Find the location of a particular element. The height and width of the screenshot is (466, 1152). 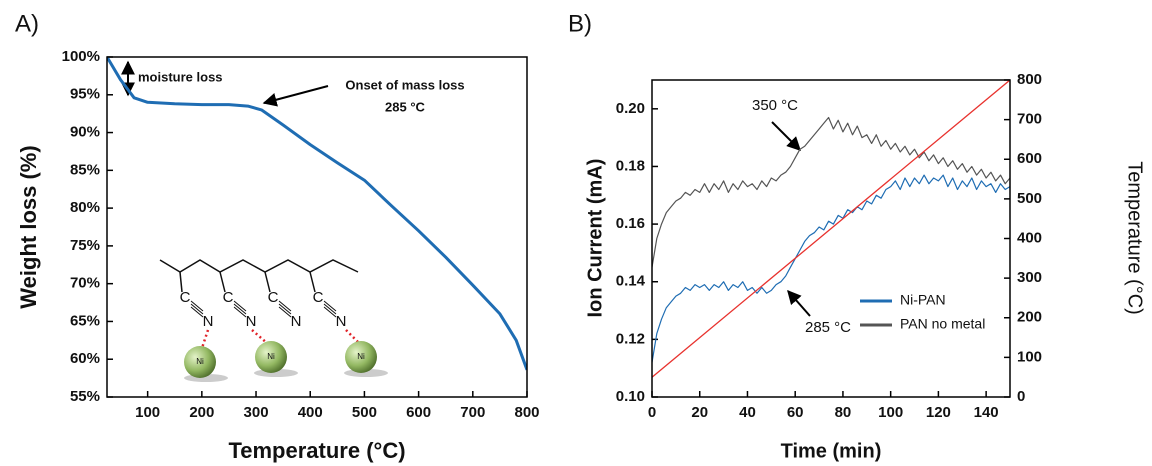

x-tick-label: 300 is located at coordinates (256, 412).